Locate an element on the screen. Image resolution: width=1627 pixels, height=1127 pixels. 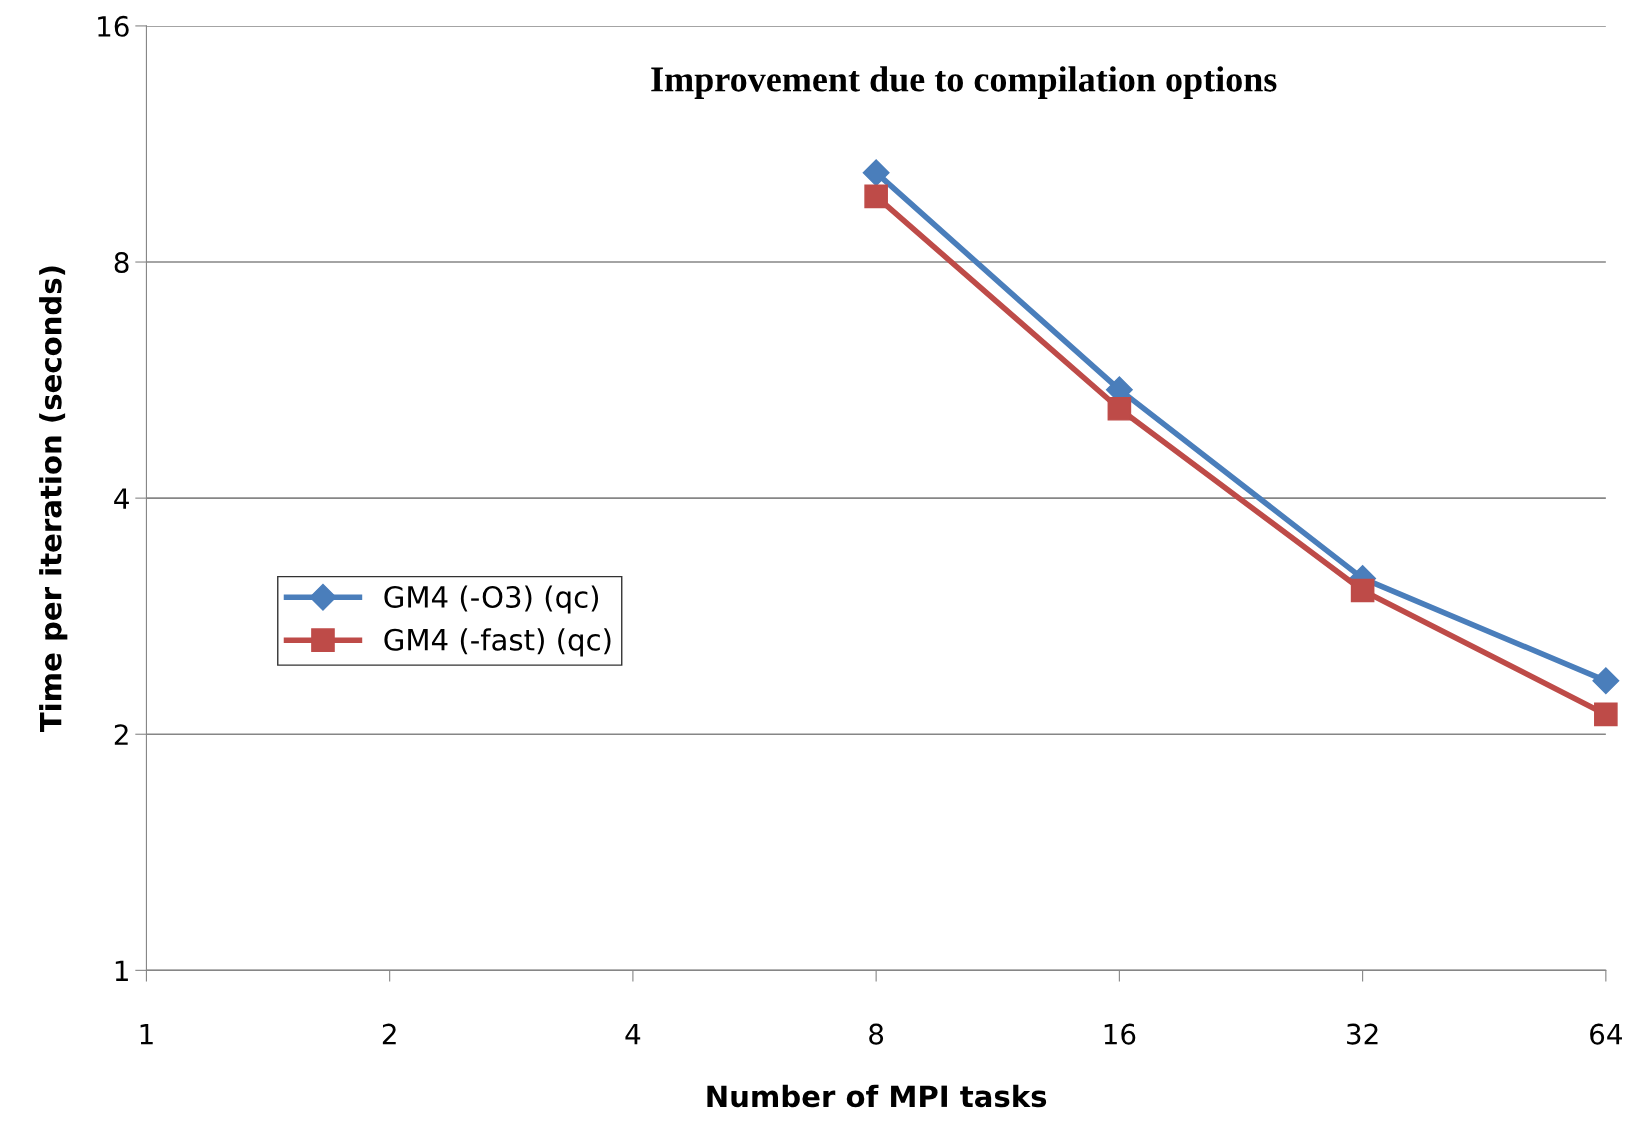
y-tick-label: 16 is located at coordinates (113, 26).